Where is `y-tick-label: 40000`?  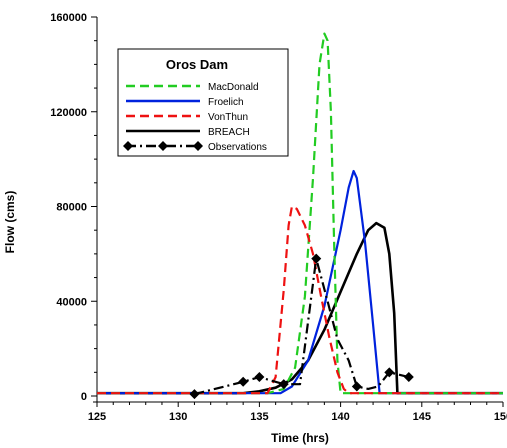
y-tick-label: 40000 is located at coordinates (71, 302).